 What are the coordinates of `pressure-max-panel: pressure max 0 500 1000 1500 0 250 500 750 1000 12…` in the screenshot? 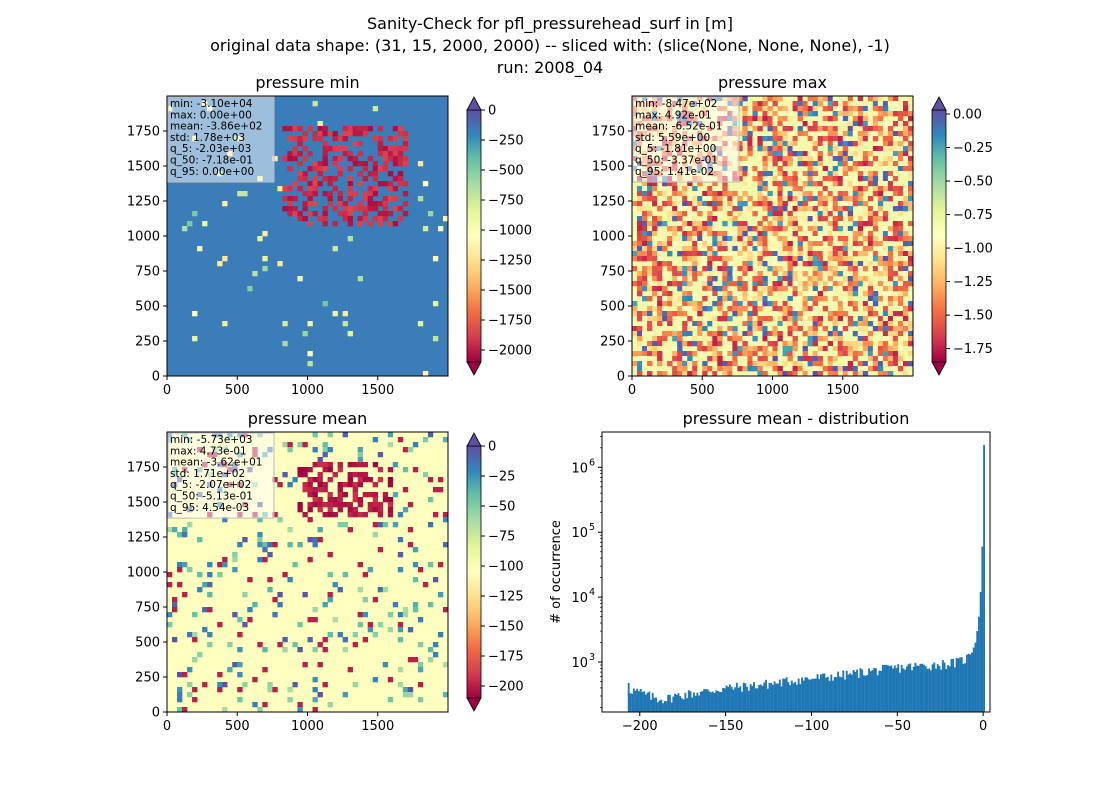 It's located at (792, 235).